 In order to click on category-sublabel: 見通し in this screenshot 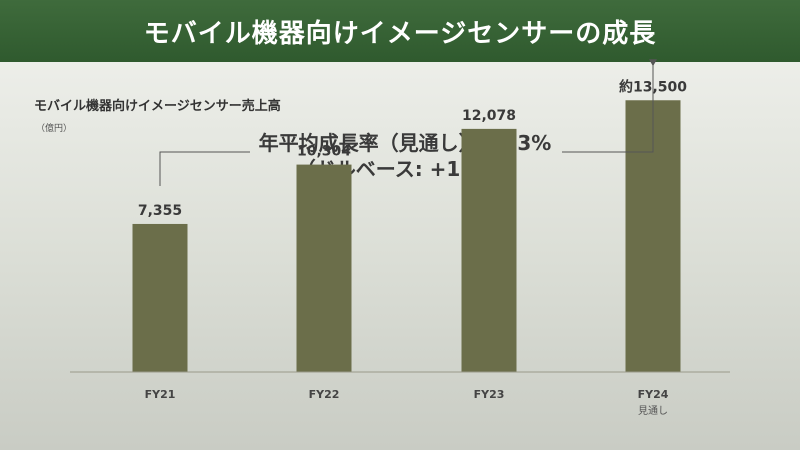, I will do `click(653, 411)`.